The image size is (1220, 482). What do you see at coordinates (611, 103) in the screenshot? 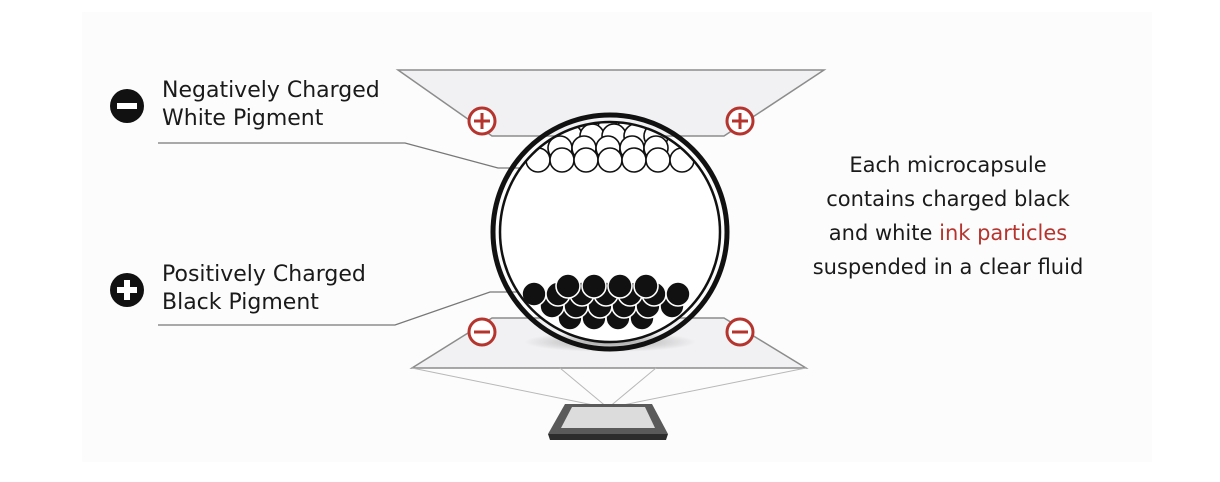
I see `top-electrode` at bounding box center [611, 103].